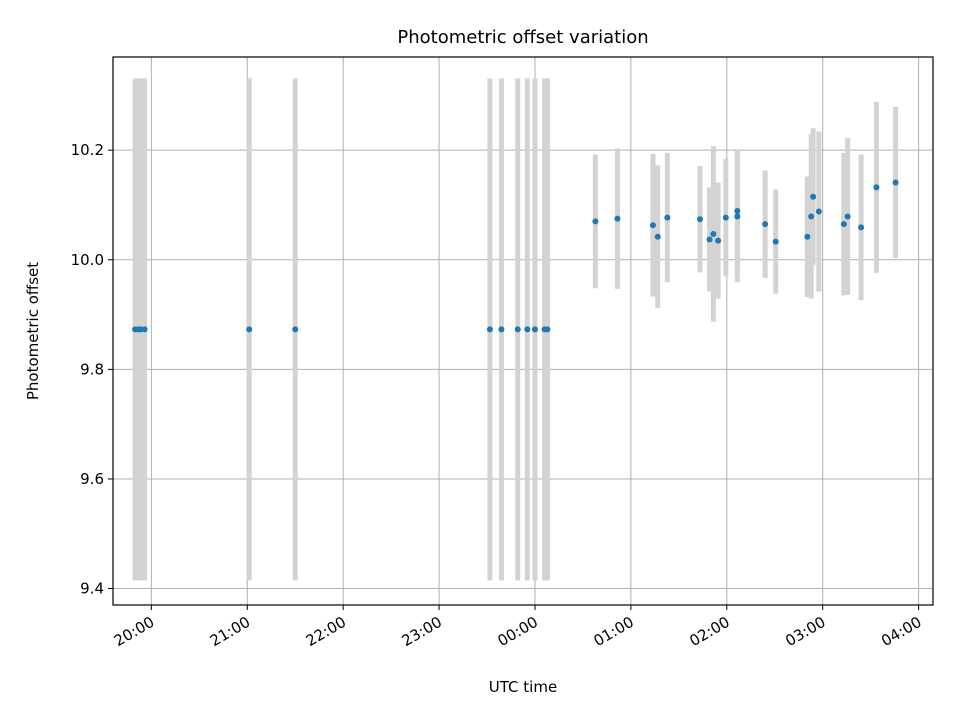 The image size is (960, 720). What do you see at coordinates (87, 260) in the screenshot?
I see `y-tick-label: 10.0` at bounding box center [87, 260].